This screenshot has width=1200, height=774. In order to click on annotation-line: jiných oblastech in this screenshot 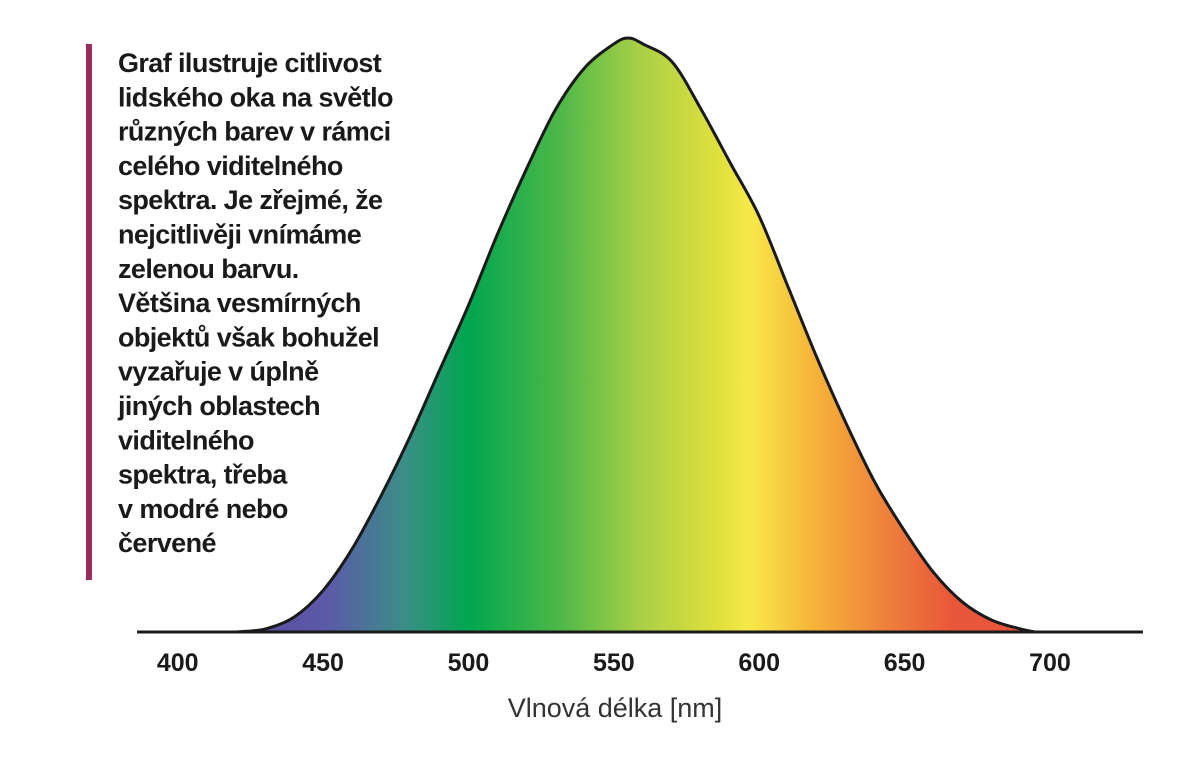, I will do `click(218, 406)`.